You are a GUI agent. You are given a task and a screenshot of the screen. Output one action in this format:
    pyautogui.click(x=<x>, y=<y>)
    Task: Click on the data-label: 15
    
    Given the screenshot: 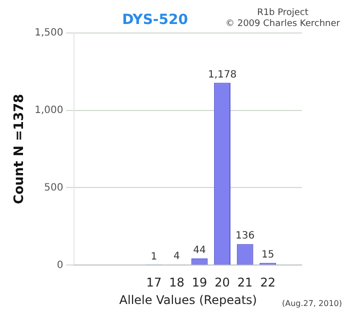 What is the action you would take?
    pyautogui.click(x=267, y=254)
    